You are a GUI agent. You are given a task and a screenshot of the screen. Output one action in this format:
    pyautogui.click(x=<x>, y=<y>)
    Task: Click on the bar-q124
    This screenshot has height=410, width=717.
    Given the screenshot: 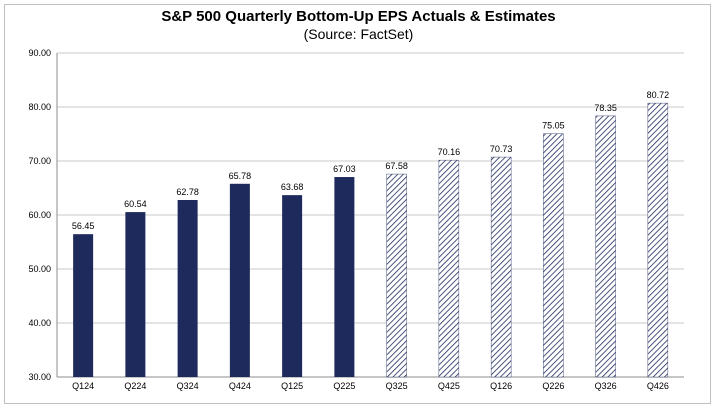 What is the action you would take?
    pyautogui.click(x=83, y=305)
    